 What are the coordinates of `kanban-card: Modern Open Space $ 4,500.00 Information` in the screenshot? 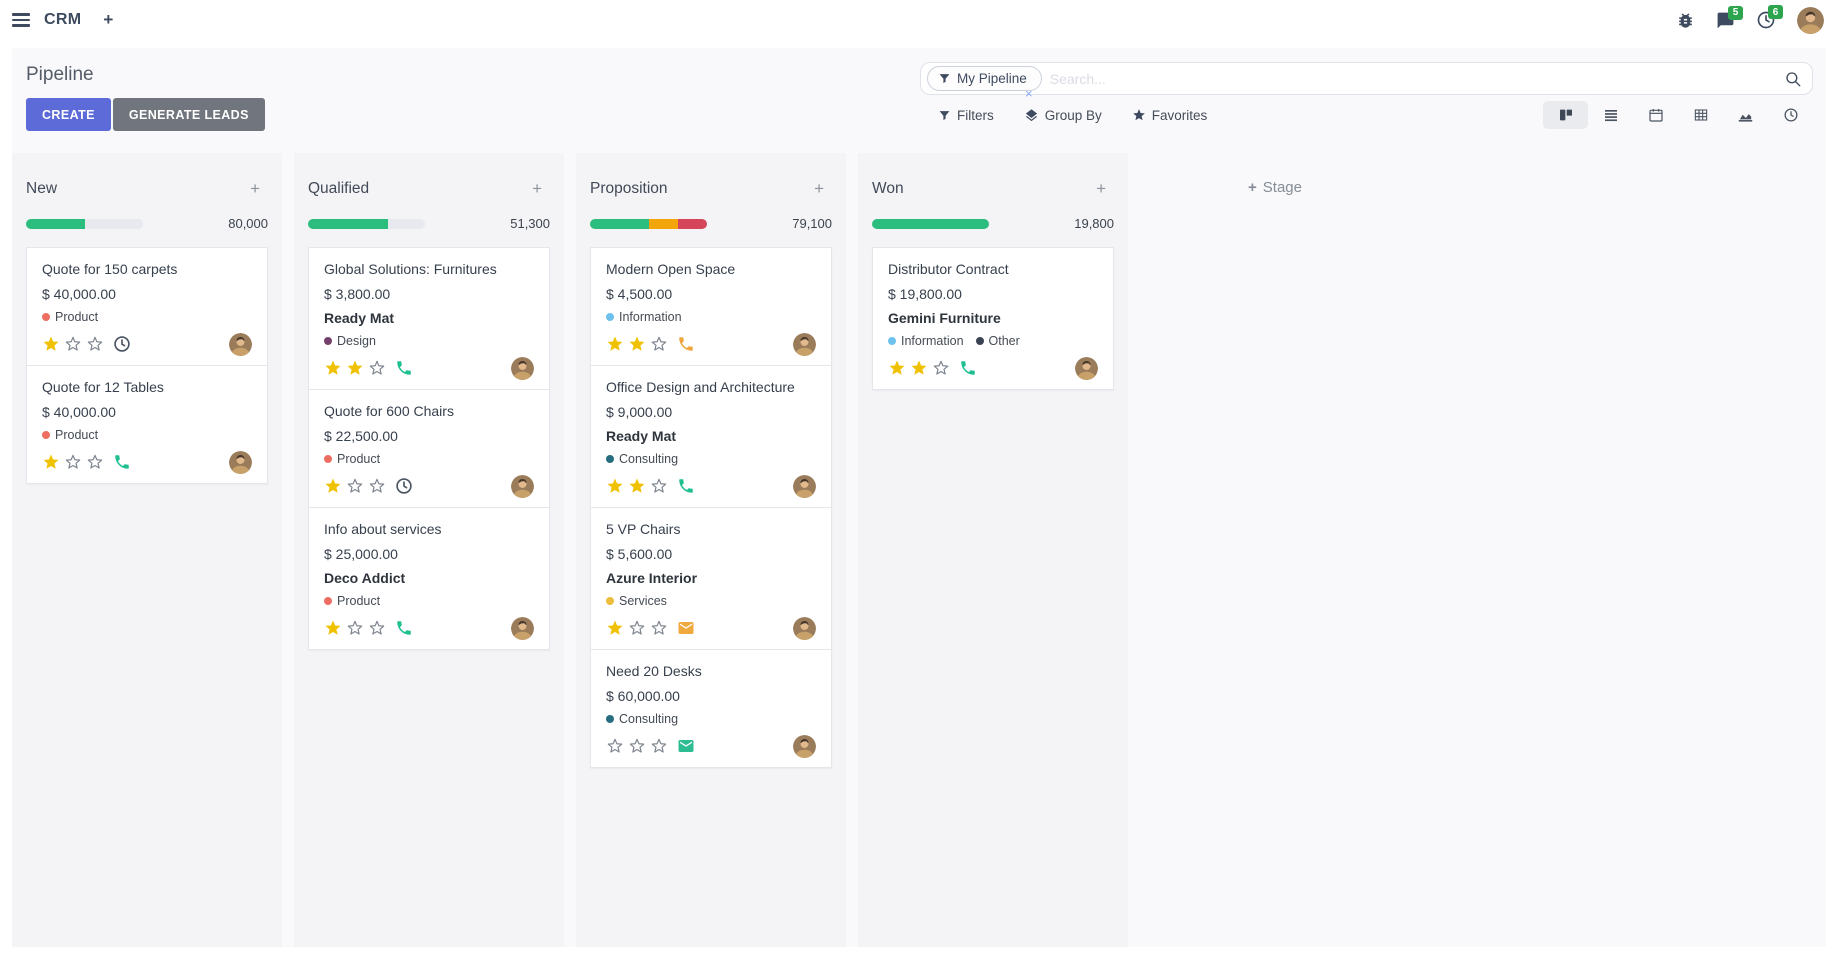 It's located at (711, 306).